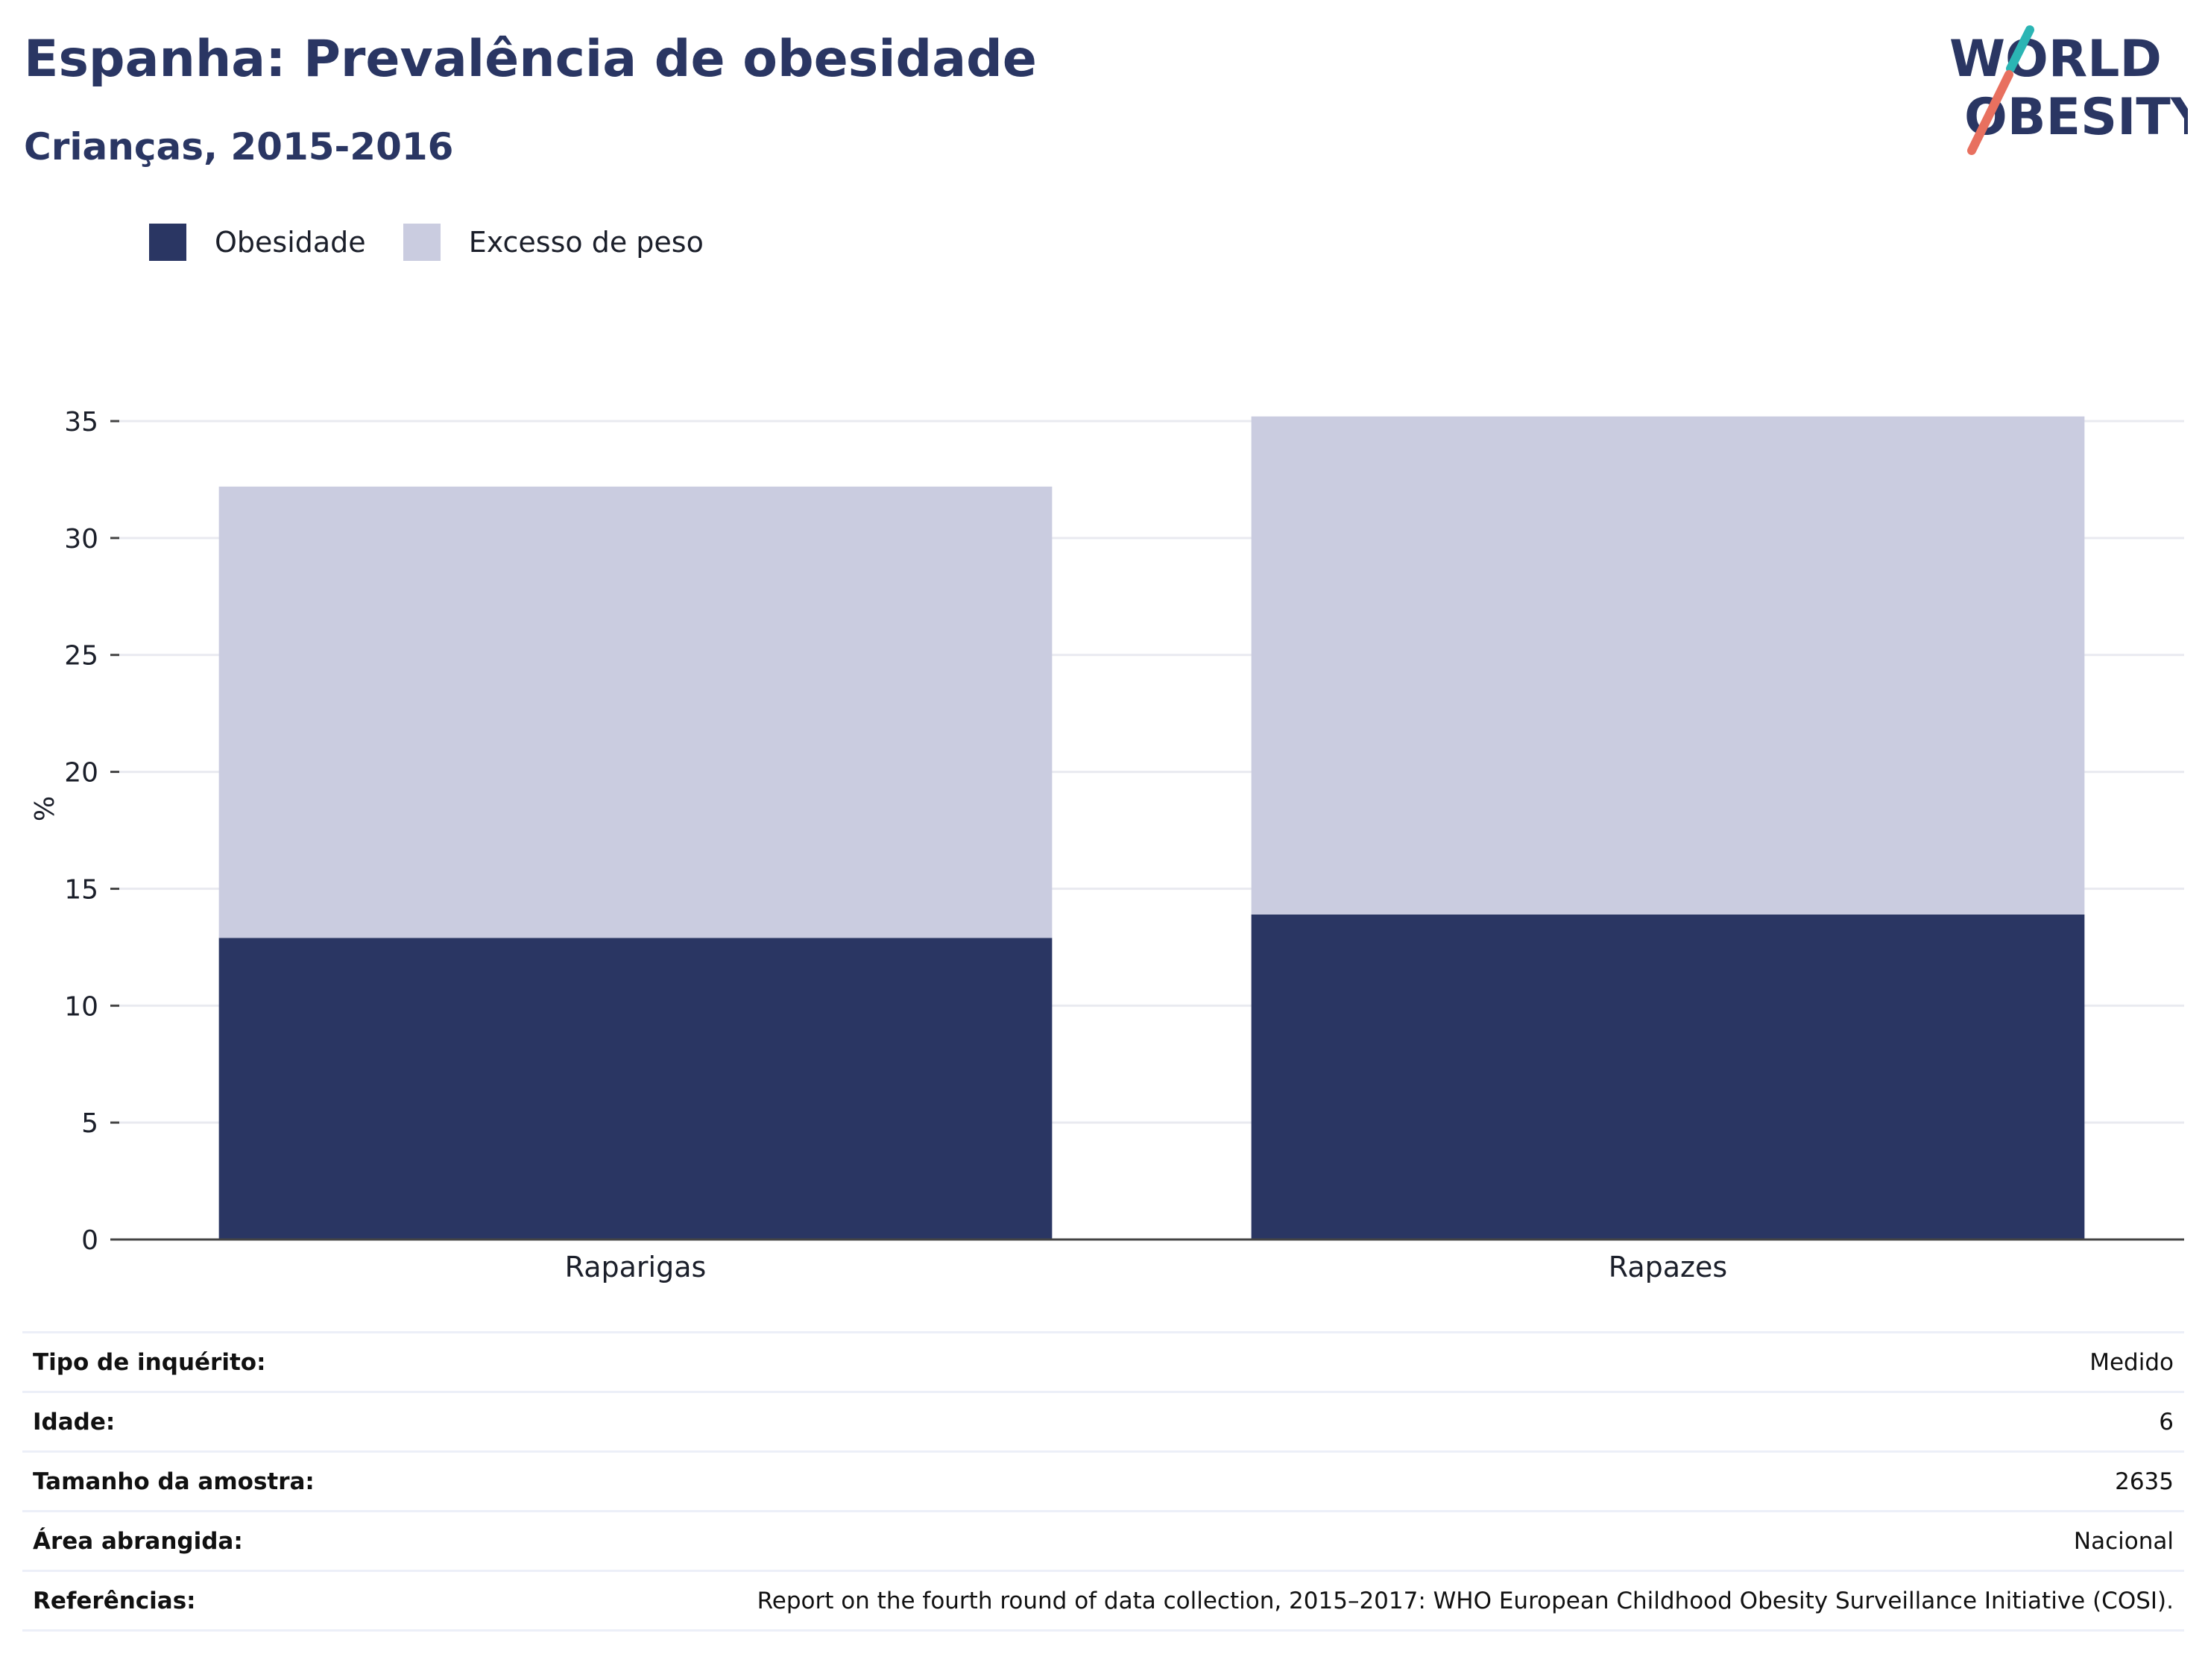 The width and height of the screenshot is (2205, 1680). Describe the element at coordinates (2055, 59) in the screenshot. I see `logo-line-world: WORLD` at that location.